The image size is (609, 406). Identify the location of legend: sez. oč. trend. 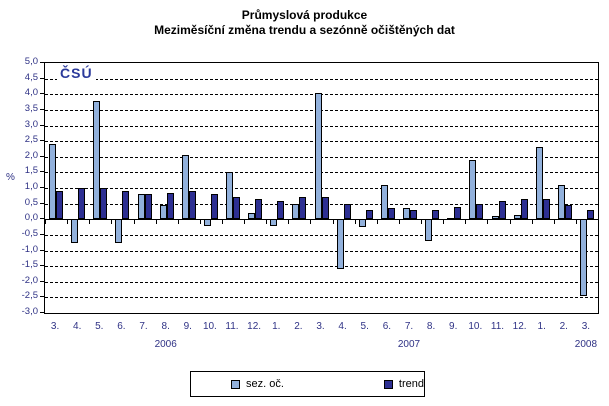
(307, 384).